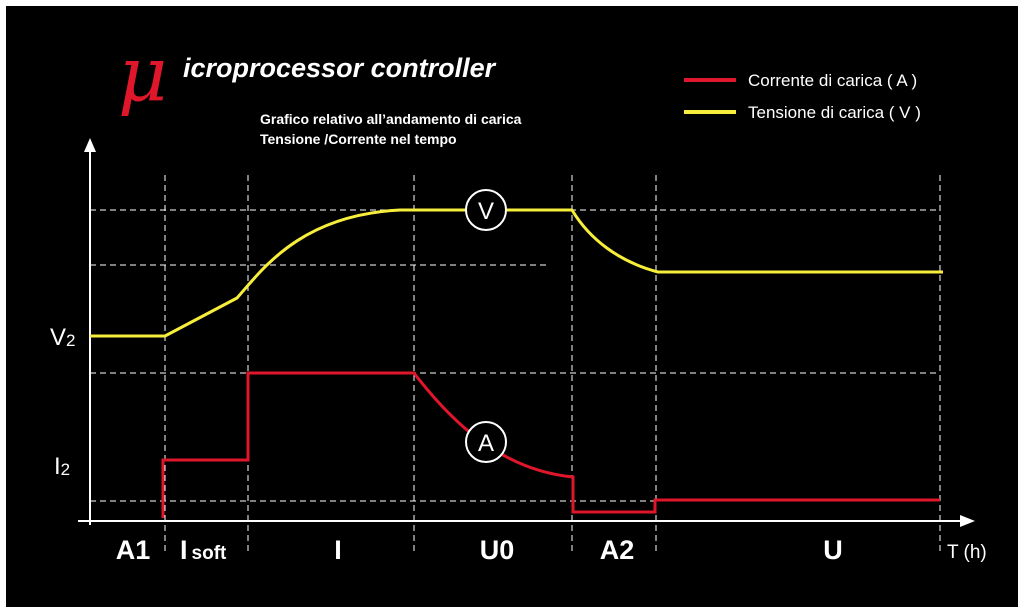 This screenshot has width=1024, height=613. What do you see at coordinates (62, 337) in the screenshot?
I see `y-label-voltage: V2` at bounding box center [62, 337].